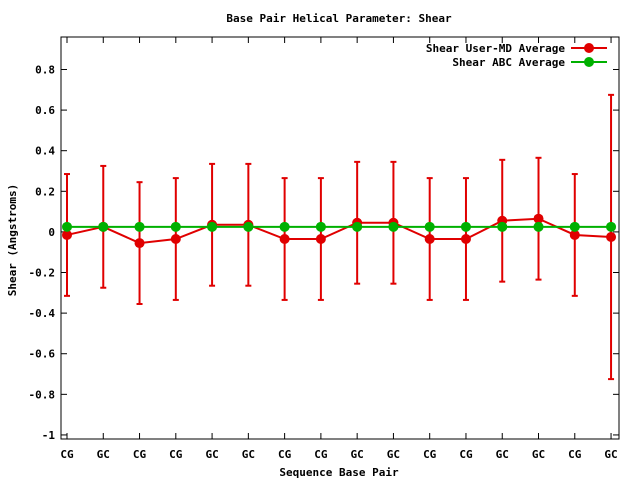 This screenshot has height=480, width=640. What do you see at coordinates (495, 48) in the screenshot?
I see `legend-label: Shear User-MD Average` at bounding box center [495, 48].